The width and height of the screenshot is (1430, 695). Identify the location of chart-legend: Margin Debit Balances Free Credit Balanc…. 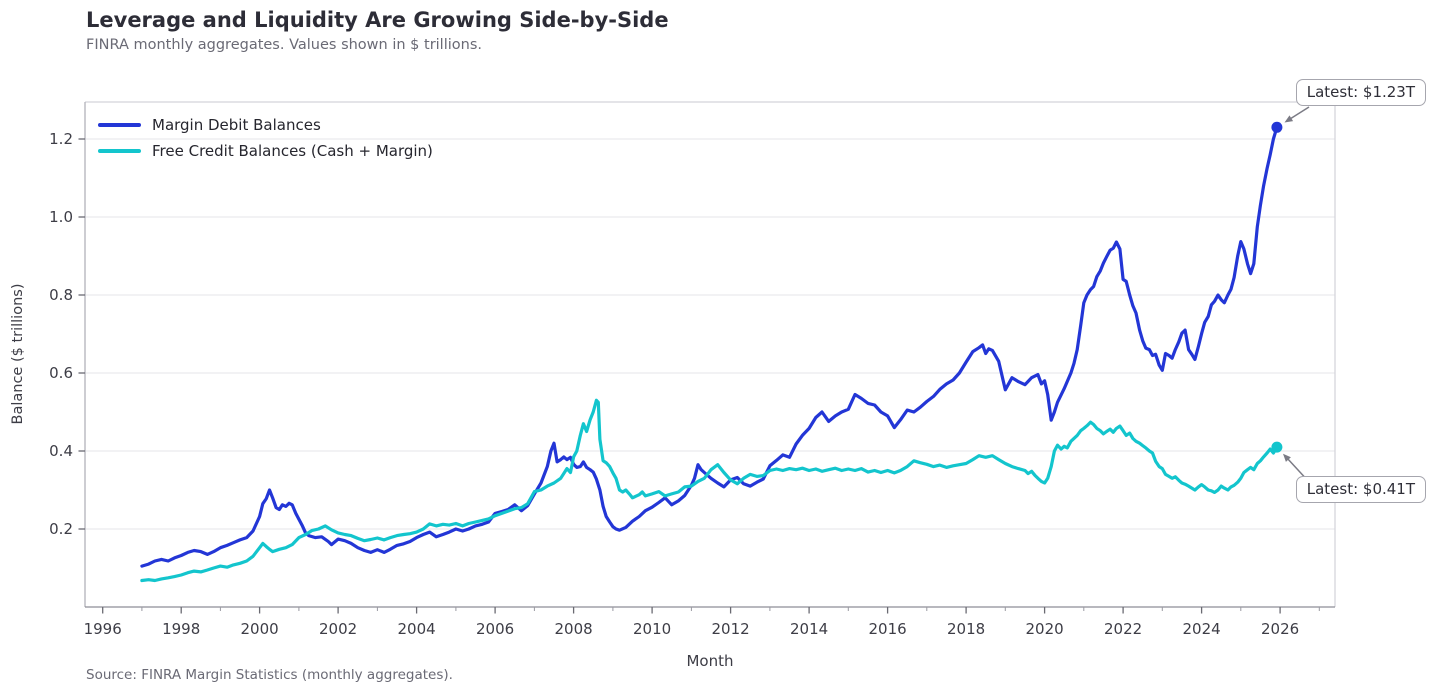
(265, 138).